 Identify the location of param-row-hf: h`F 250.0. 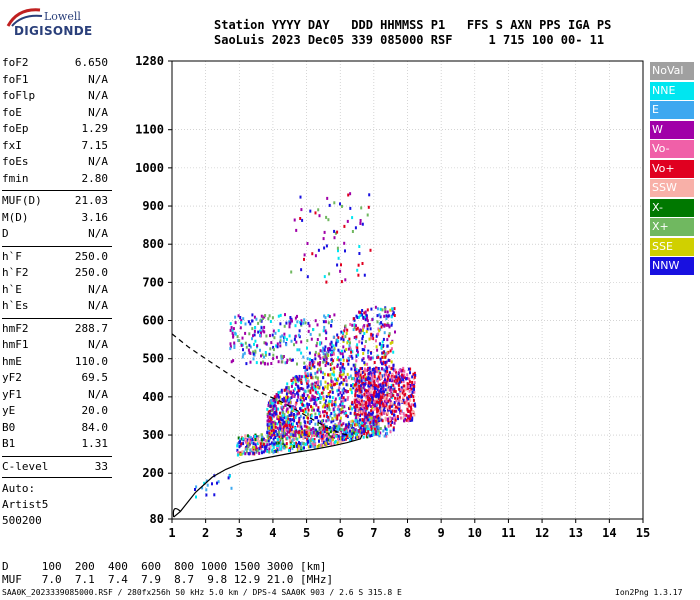
(56, 258).